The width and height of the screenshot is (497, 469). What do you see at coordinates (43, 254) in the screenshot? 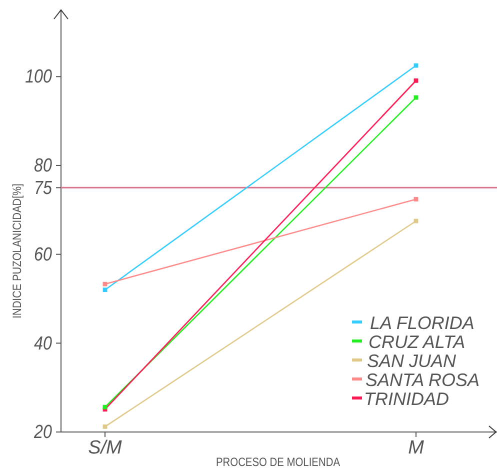
I see `y-tick-label: 60` at bounding box center [43, 254].